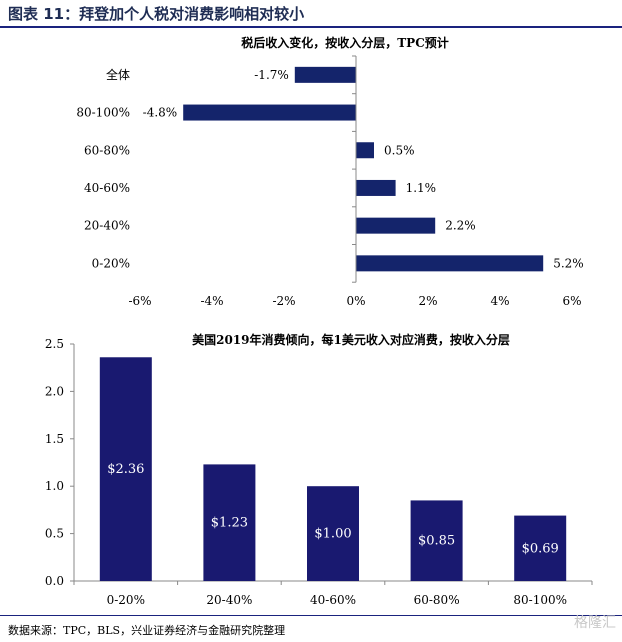  Describe the element at coordinates (355, 301) in the screenshot. I see `x-tick-label: 0%` at that location.